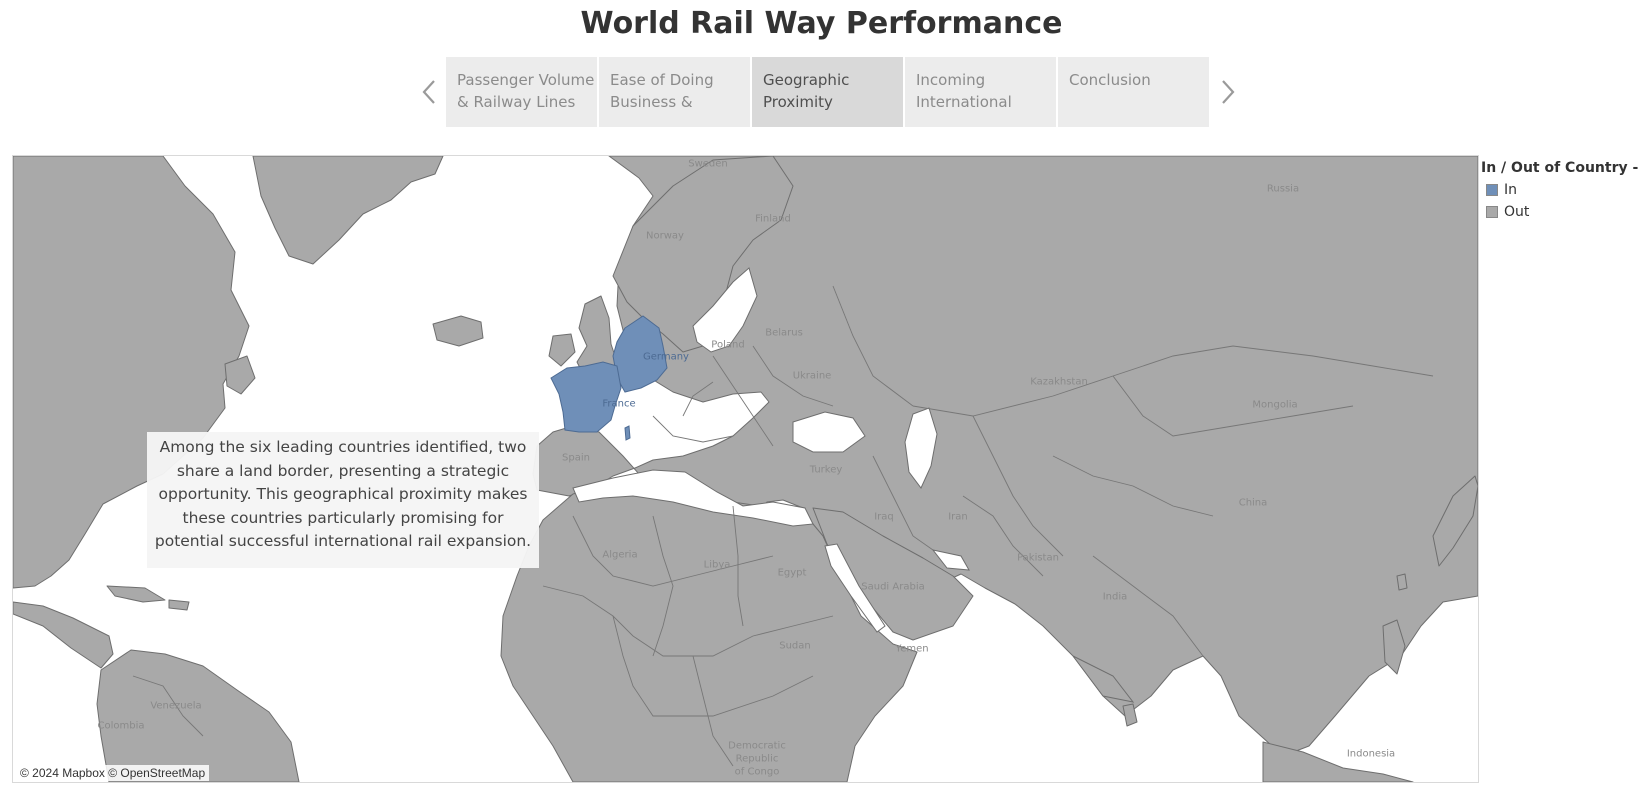 The image size is (1643, 792). Describe the element at coordinates (1115, 597) in the screenshot. I see `map-label-india: India` at that location.